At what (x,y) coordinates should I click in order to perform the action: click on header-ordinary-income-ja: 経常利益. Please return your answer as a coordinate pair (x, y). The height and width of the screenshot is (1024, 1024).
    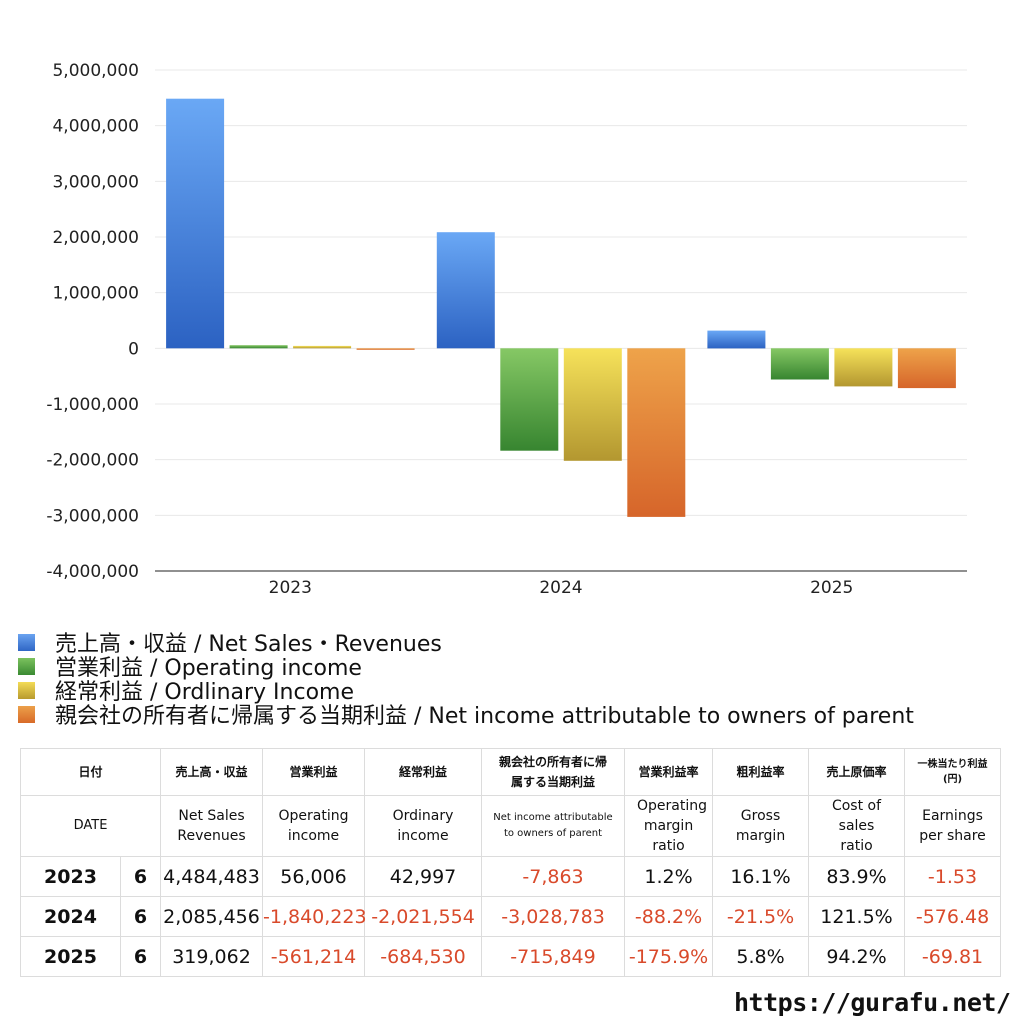
    Looking at the image, I should click on (423, 772).